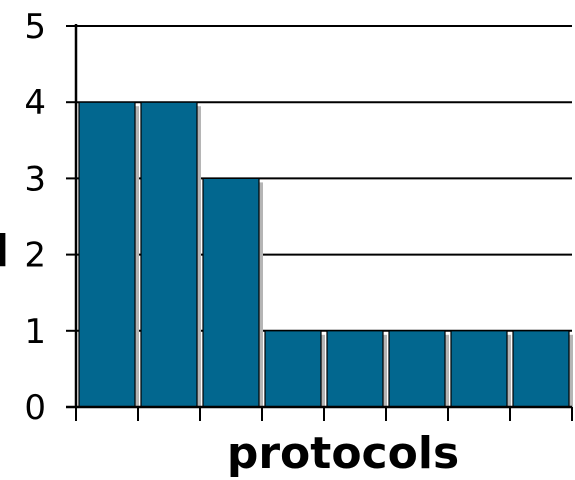 This screenshot has width=575, height=480. Describe the element at coordinates (4, 251) in the screenshot. I see `y-axis-label-fragment: l` at that location.